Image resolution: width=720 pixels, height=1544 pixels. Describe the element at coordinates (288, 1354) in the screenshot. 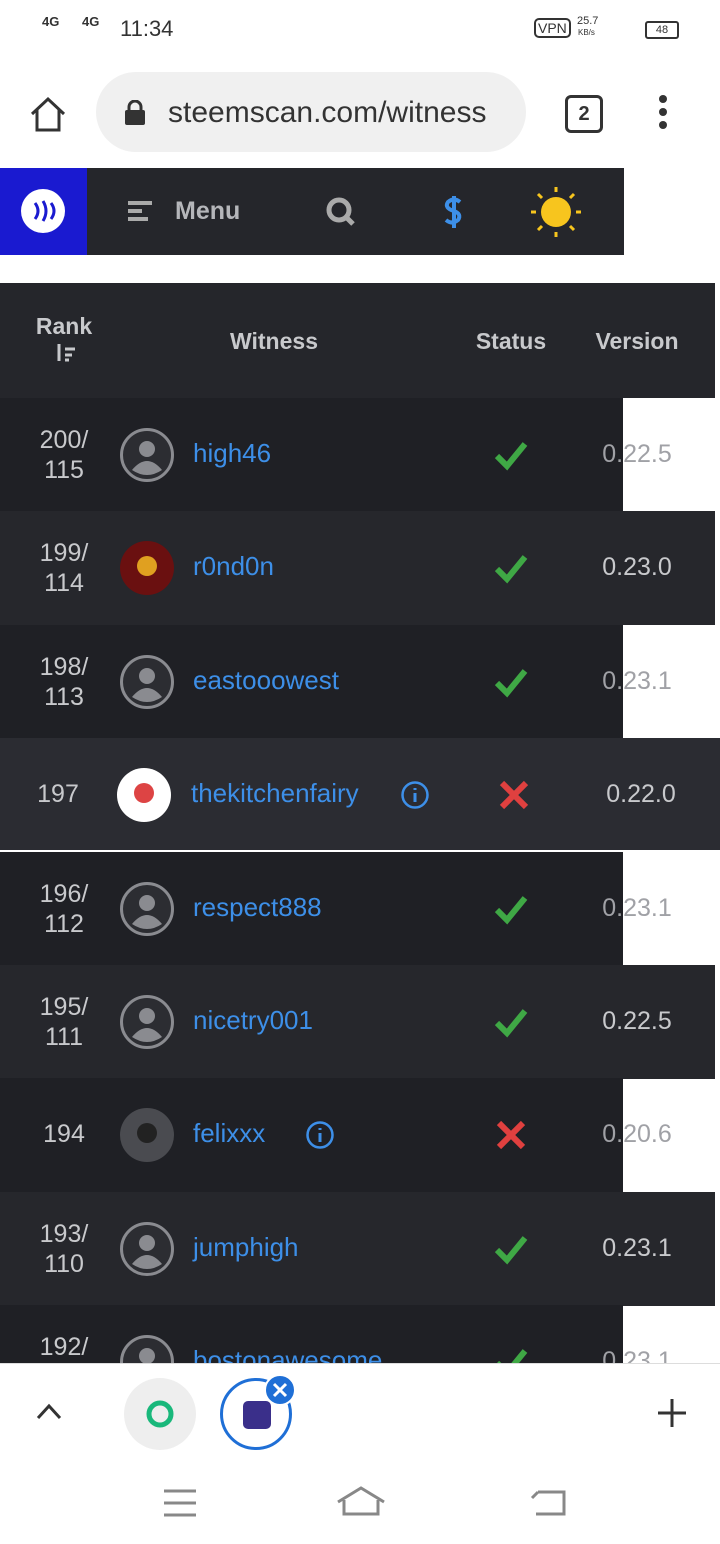

I see `witness-name: bostonawesome` at that location.